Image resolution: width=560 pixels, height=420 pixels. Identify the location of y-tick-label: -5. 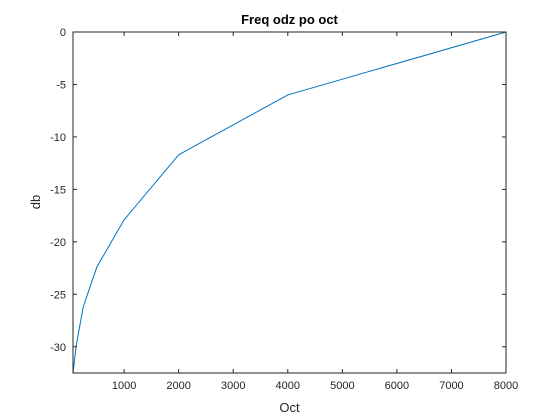
(61, 85).